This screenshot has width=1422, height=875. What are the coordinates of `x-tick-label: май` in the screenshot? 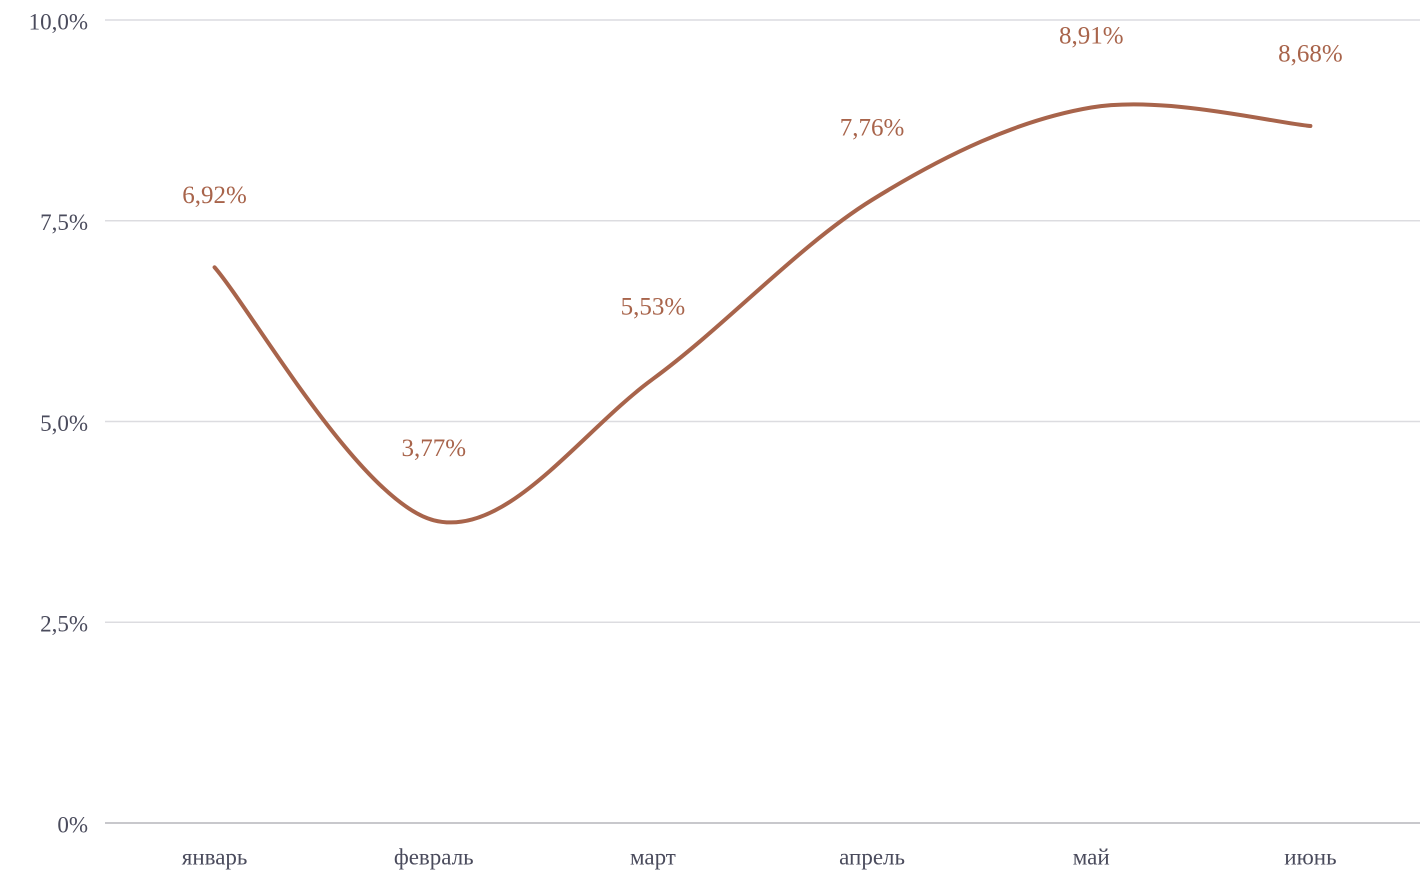 It's located at (1091, 856).